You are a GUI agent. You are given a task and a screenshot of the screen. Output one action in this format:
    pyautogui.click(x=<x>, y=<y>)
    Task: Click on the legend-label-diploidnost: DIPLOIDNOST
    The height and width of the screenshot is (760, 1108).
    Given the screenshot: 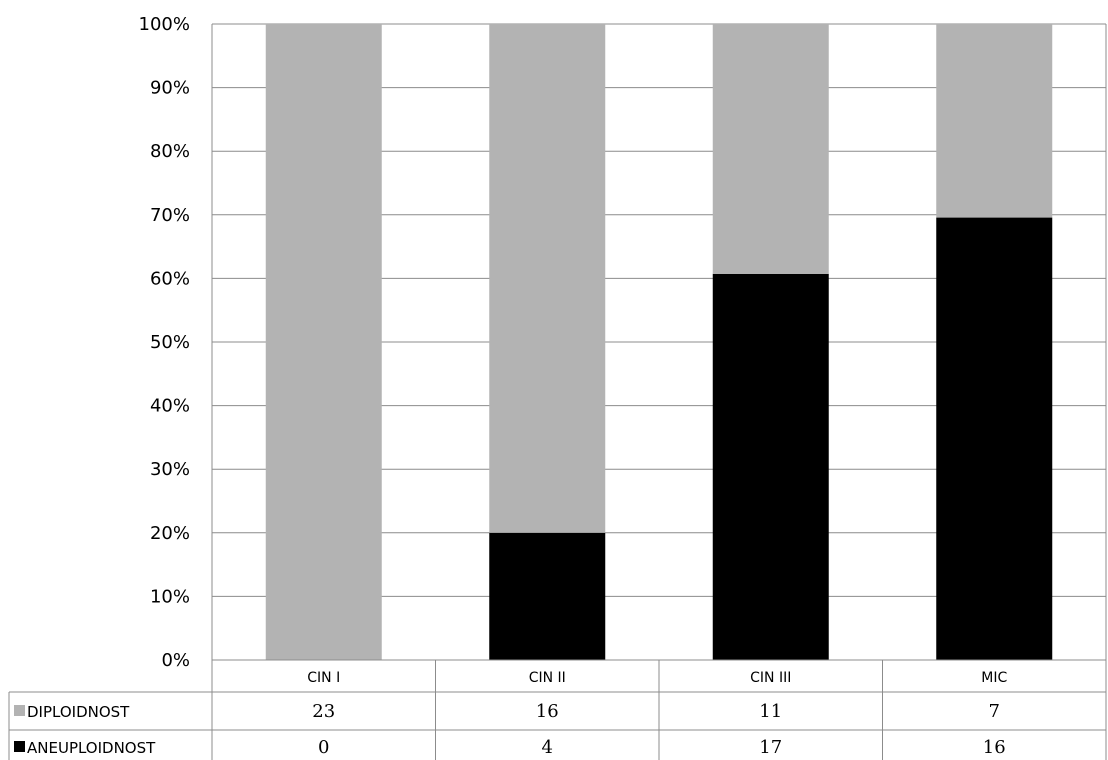 What is the action you would take?
    pyautogui.click(x=78, y=712)
    